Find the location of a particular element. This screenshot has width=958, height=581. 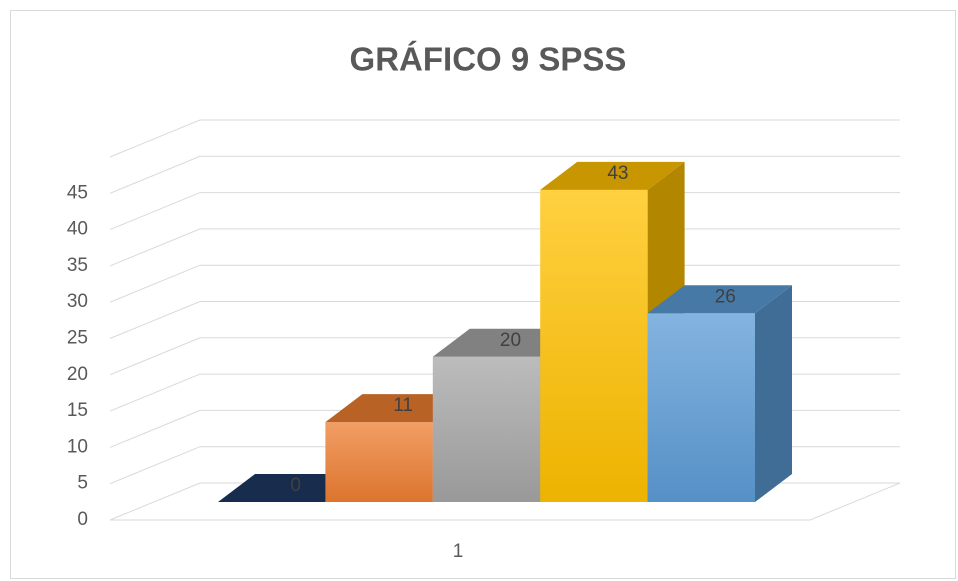

y-tick-label: 25 is located at coordinates (77, 338).